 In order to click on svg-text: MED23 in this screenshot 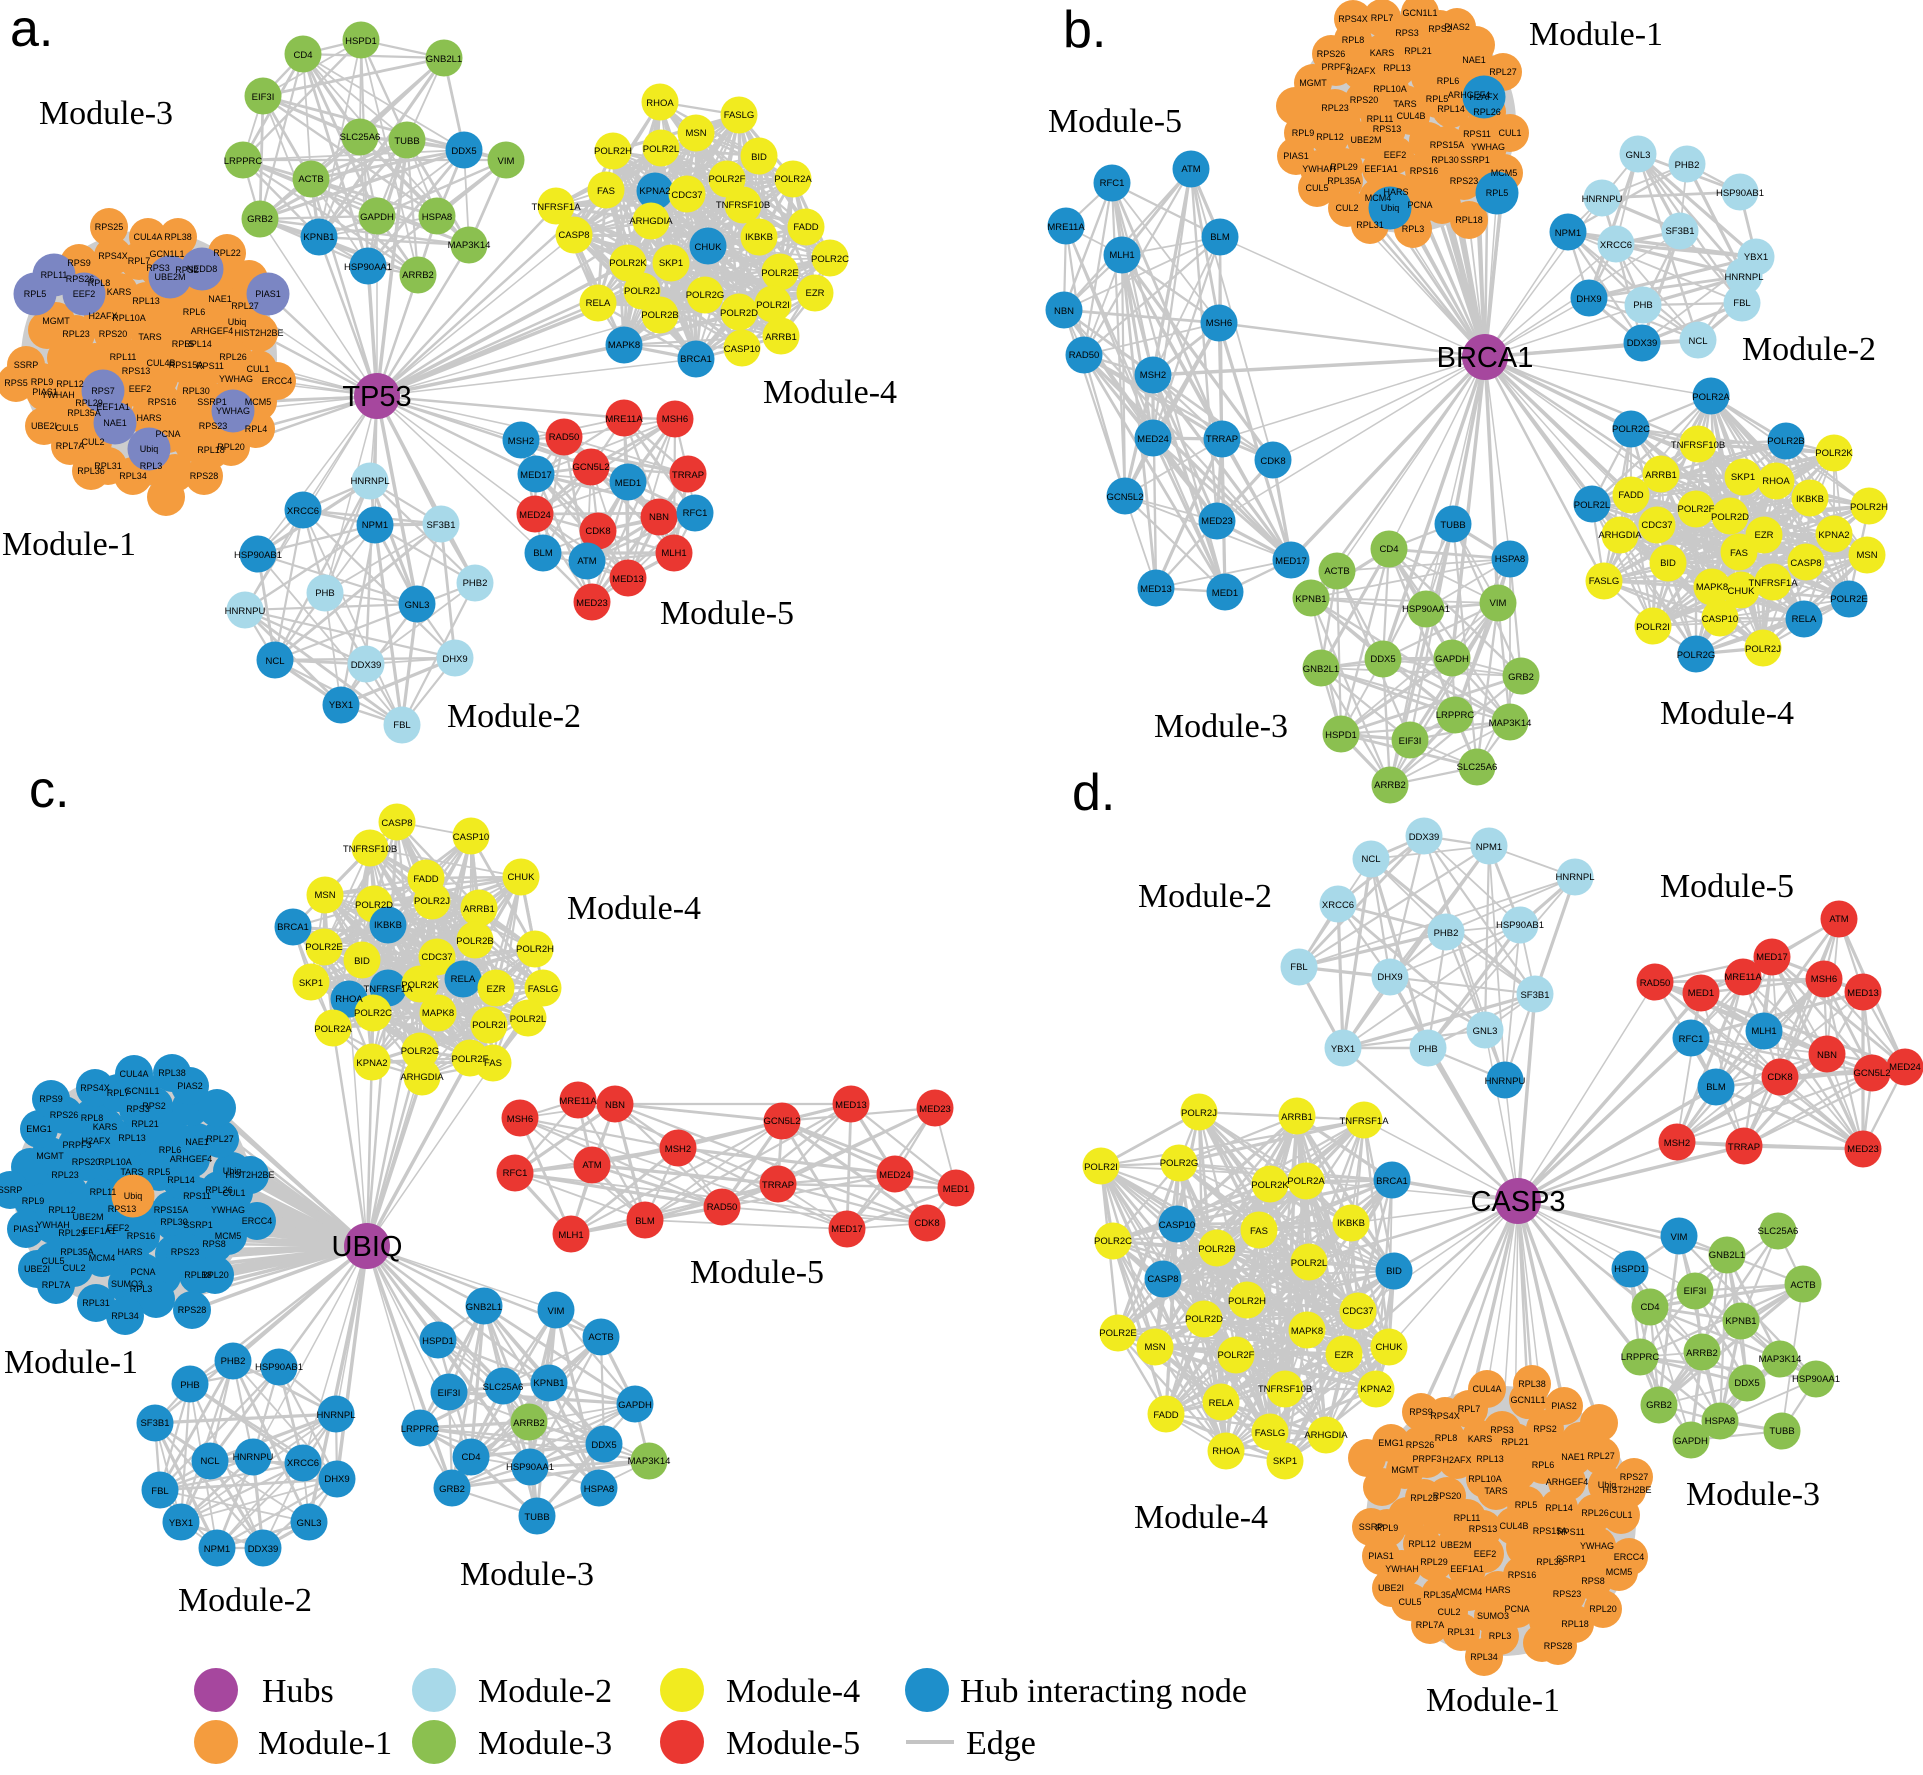, I will do `click(1863, 1149)`.